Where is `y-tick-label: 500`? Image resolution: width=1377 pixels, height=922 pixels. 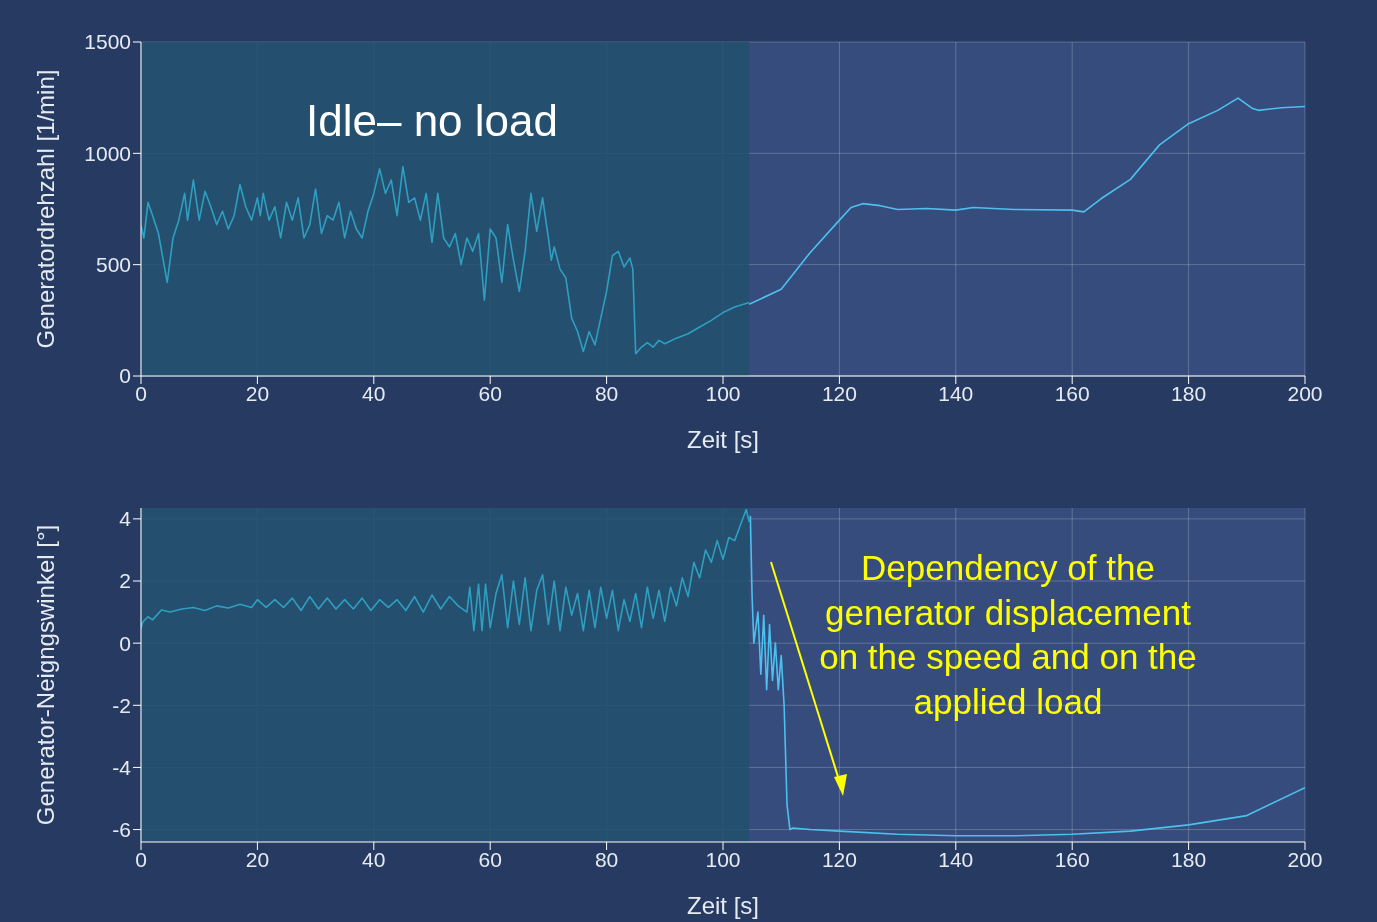
y-tick-label: 500 is located at coordinates (113, 265).